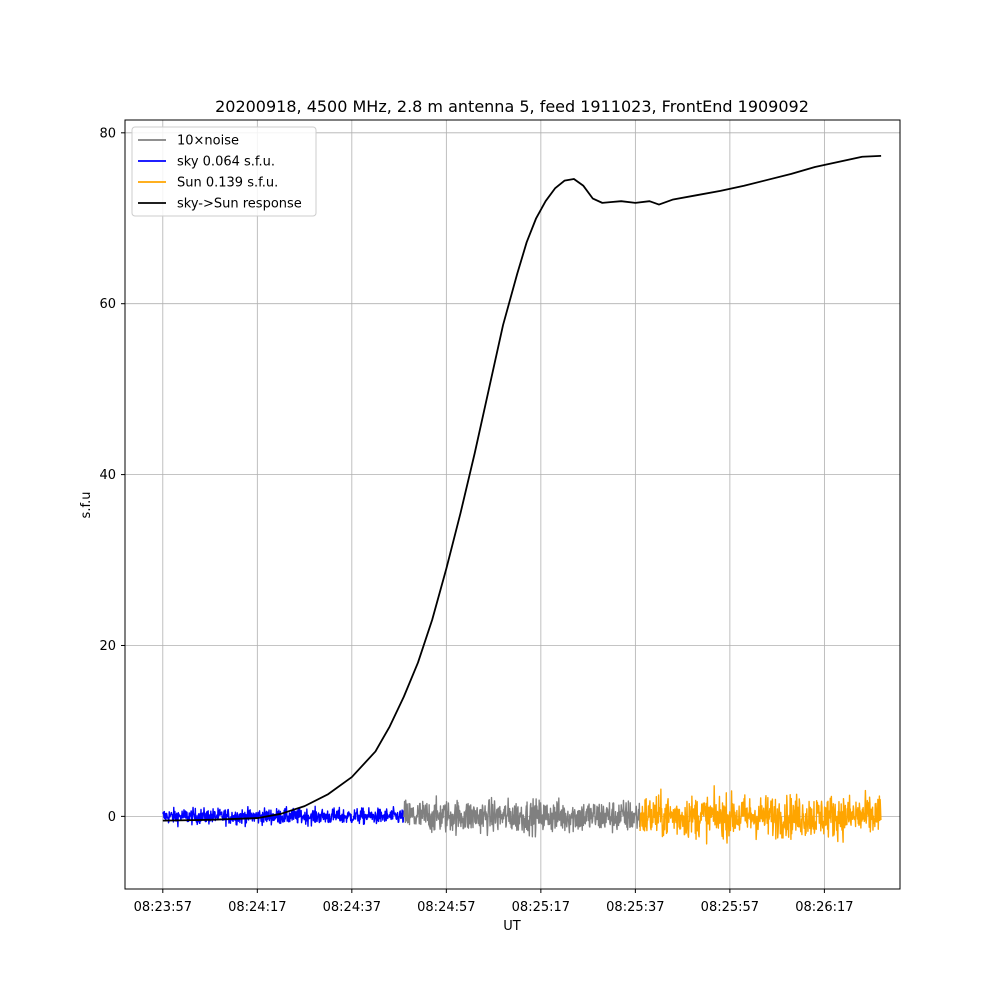 The image size is (1000, 1000). Describe the element at coordinates (257, 907) in the screenshot. I see `x-tick-label: 08:24:17` at that location.